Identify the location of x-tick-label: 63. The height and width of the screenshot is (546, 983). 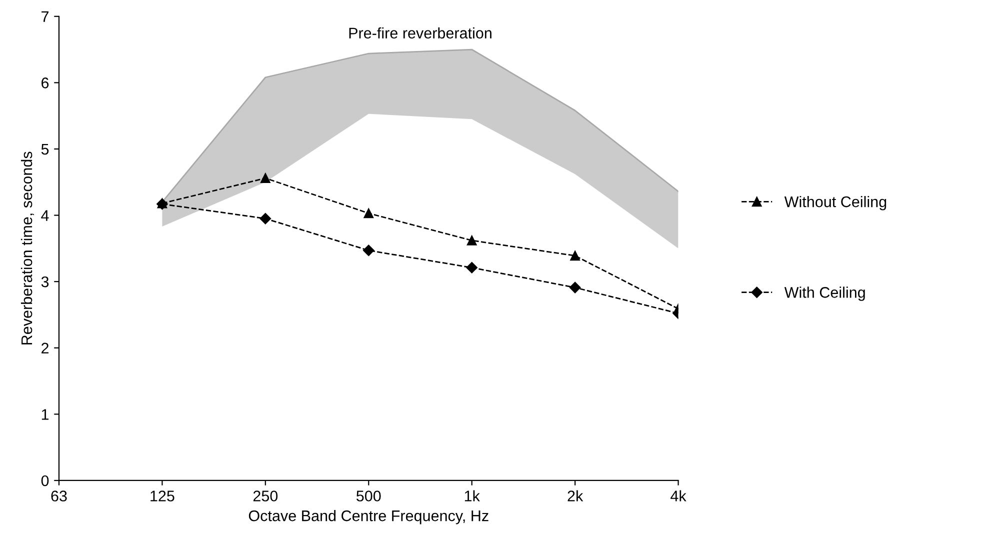
(59, 496).